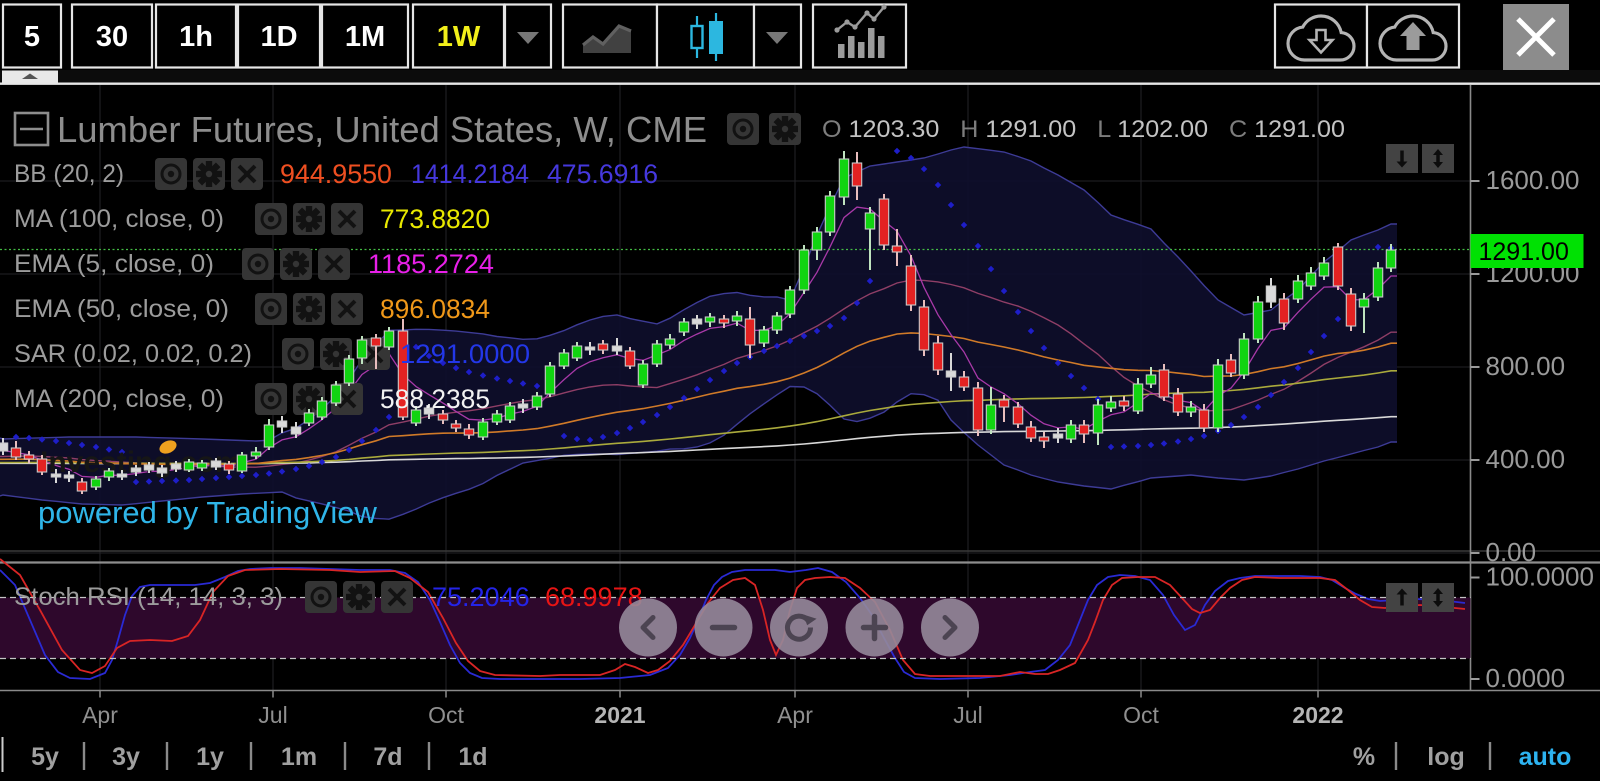 This screenshot has height=781, width=1600. Describe the element at coordinates (1526, 459) in the screenshot. I see `svg-text: 400.00` at that location.